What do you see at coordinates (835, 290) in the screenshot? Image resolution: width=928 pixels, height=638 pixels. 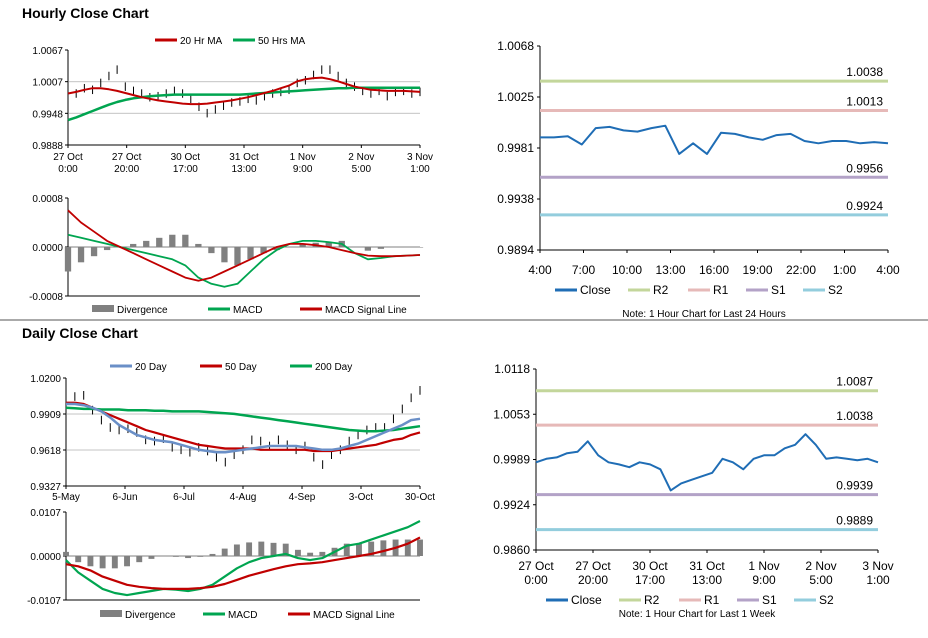 I see `hourly-levels-legend-label: S2` at bounding box center [835, 290].